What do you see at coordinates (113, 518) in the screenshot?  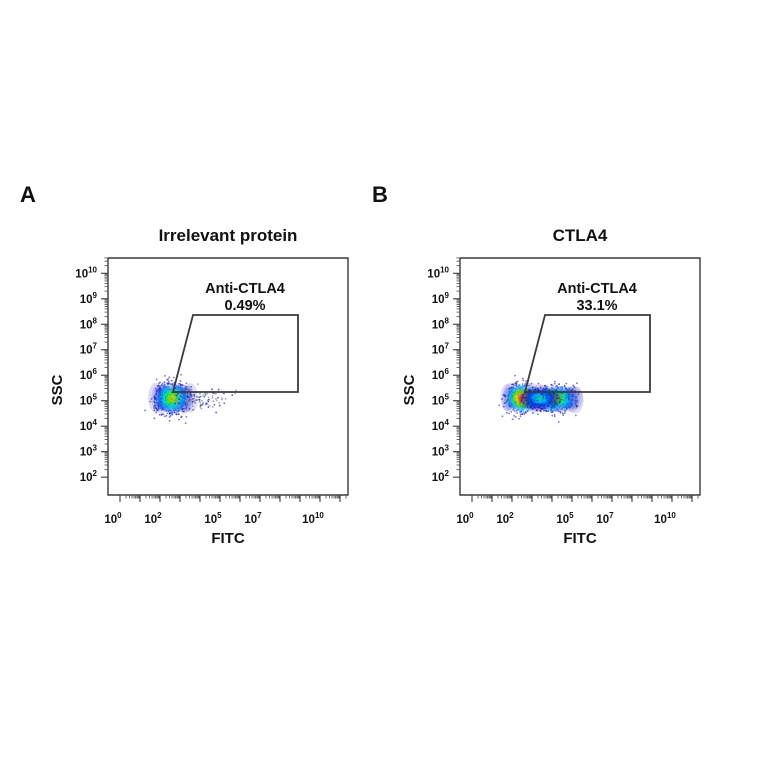 I see `x-tick-label: 100` at bounding box center [113, 518].